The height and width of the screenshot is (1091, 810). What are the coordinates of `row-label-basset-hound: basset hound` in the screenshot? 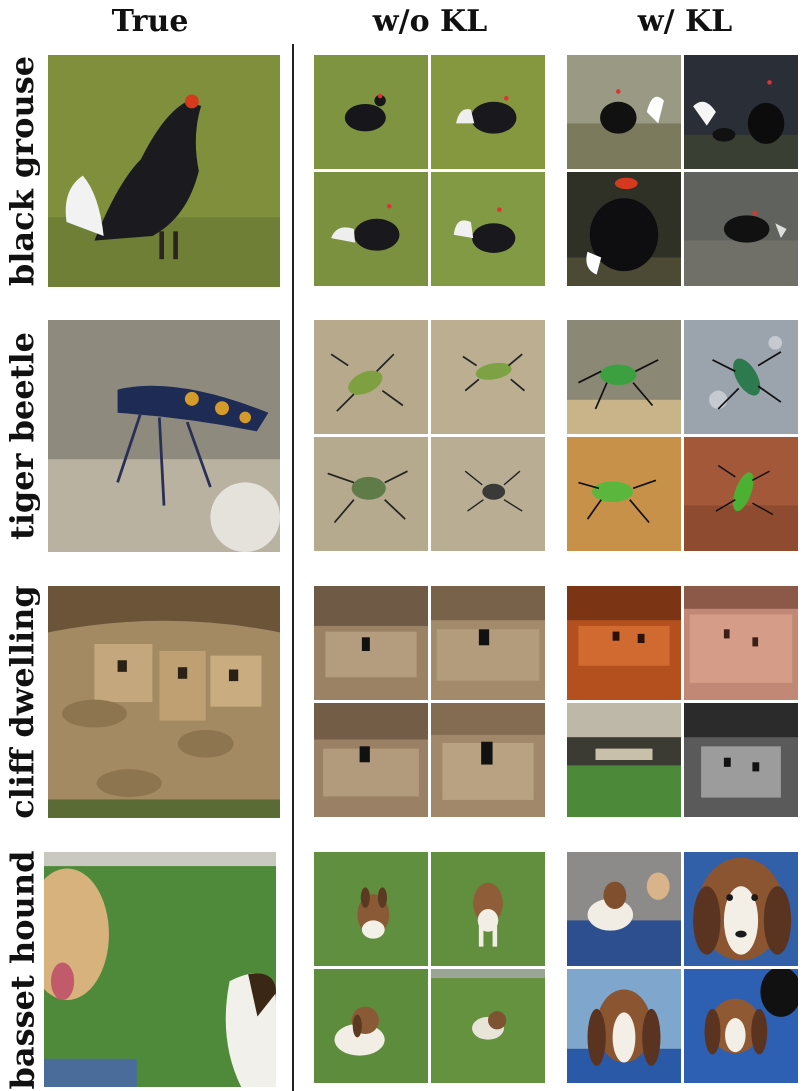 It's located at (22, 969).